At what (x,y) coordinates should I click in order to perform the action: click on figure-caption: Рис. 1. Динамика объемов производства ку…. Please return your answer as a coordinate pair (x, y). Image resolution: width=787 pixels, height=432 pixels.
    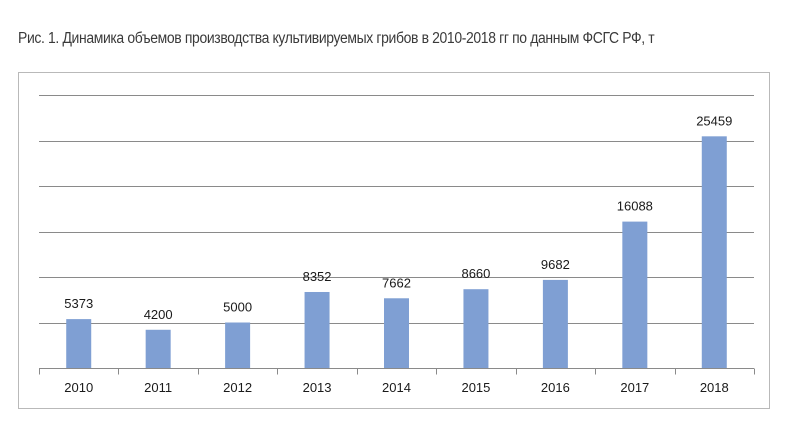
    Looking at the image, I should click on (336, 38).